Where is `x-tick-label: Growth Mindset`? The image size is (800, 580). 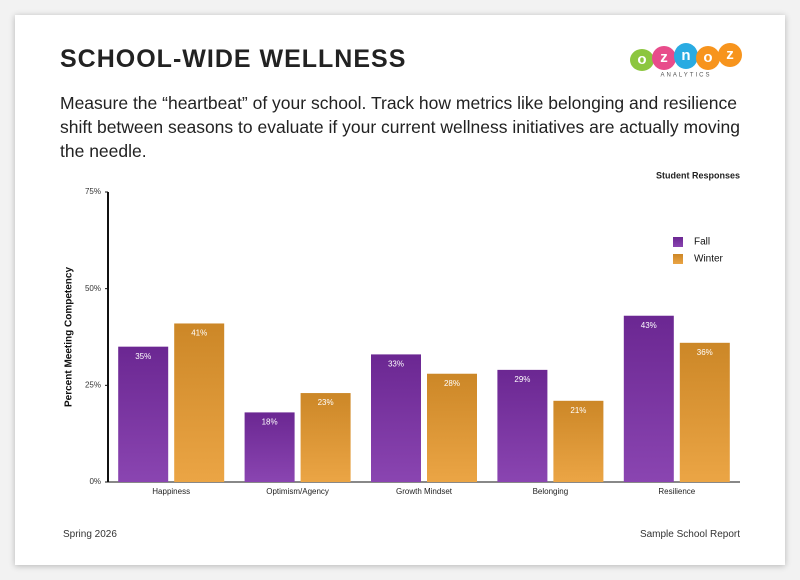
x-tick-label: Growth Mindset is located at coordinates (424, 491).